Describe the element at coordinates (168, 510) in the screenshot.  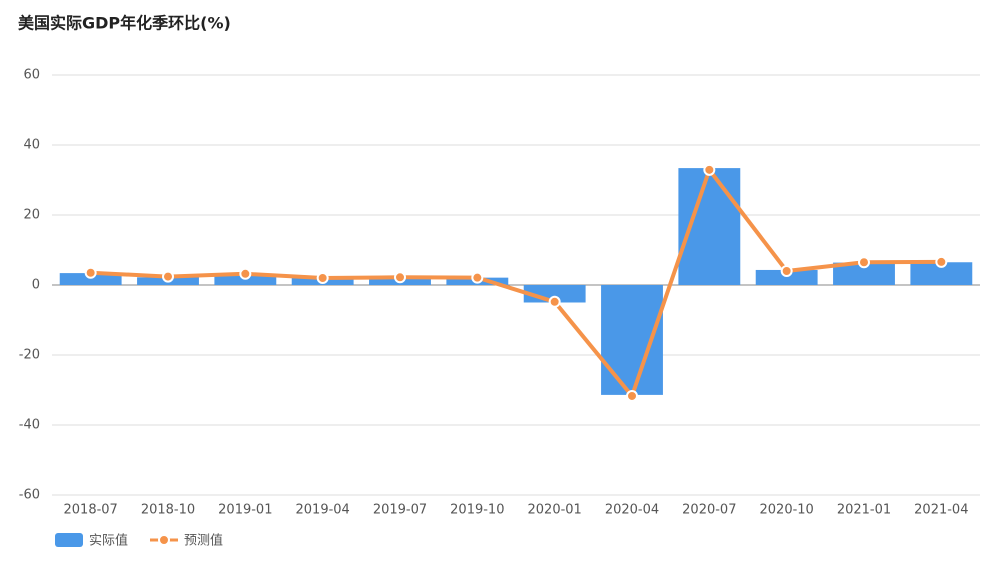
I see `x-tick-label: 2018-10` at that location.